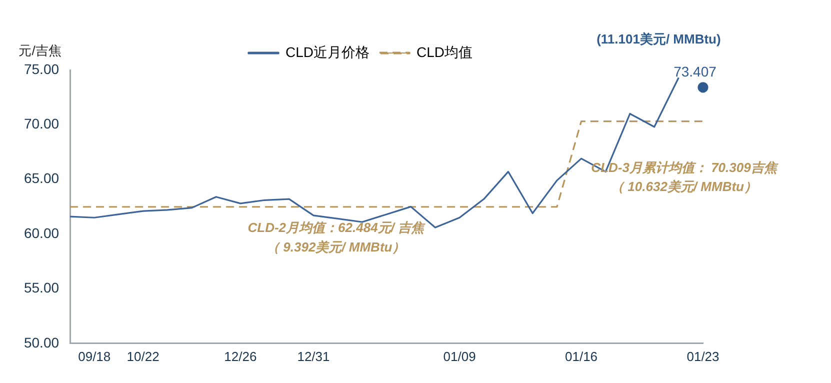  Describe the element at coordinates (703, 356) in the screenshot. I see `x-tick-label: 01/23` at that location.